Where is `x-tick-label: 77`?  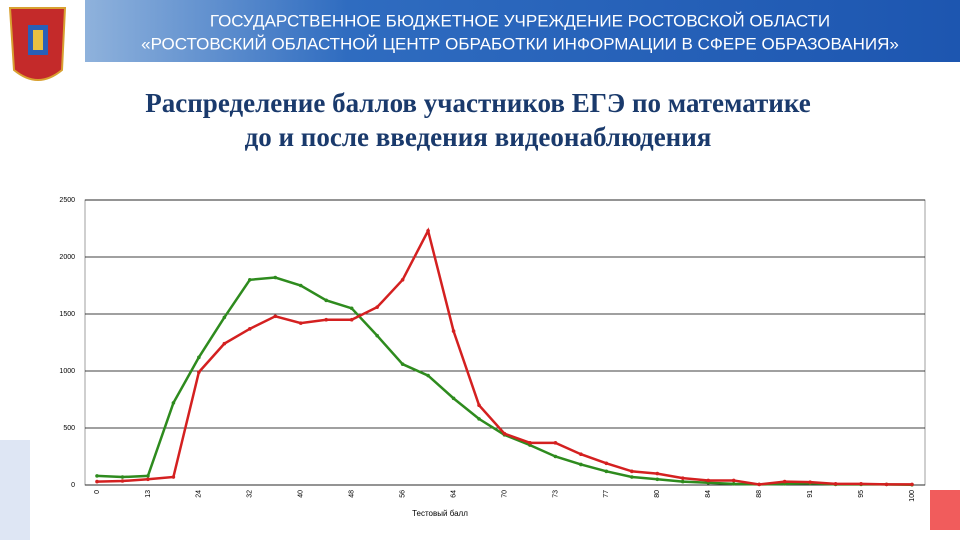 x-tick-label: 77 is located at coordinates (606, 494).